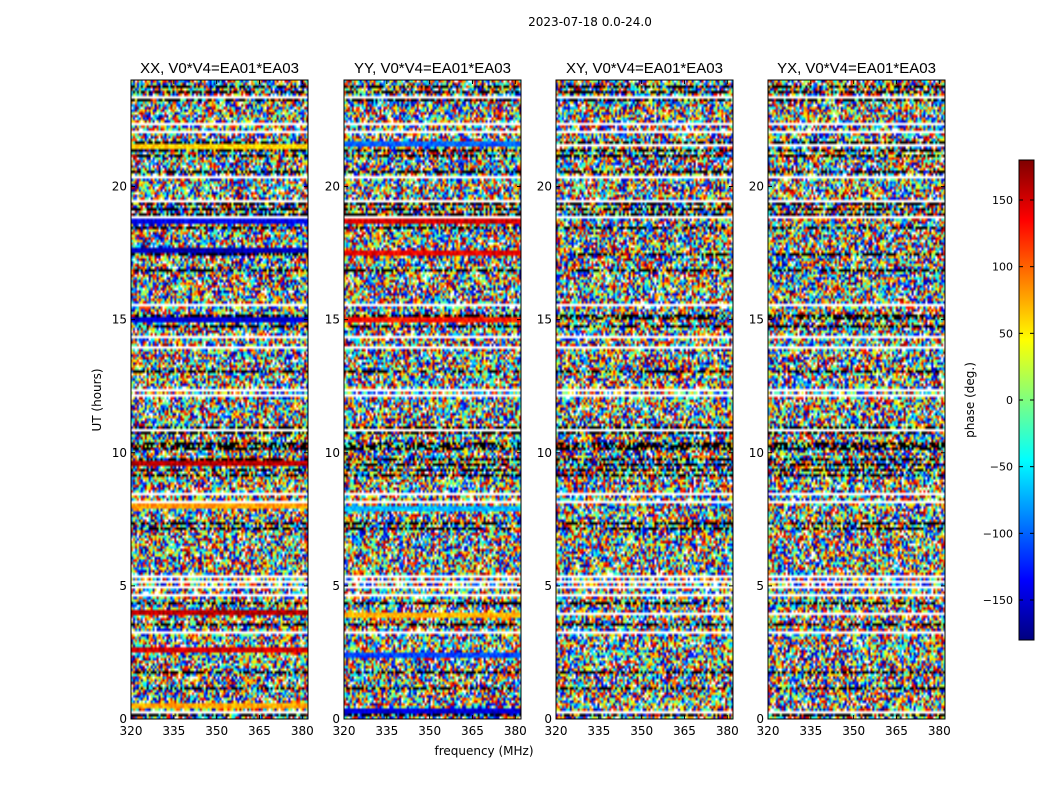 Image resolution: width=1050 pixels, height=800 pixels. Describe the element at coordinates (970, 400) in the screenshot. I see `colorbar-label: phase (deg.)` at that location.